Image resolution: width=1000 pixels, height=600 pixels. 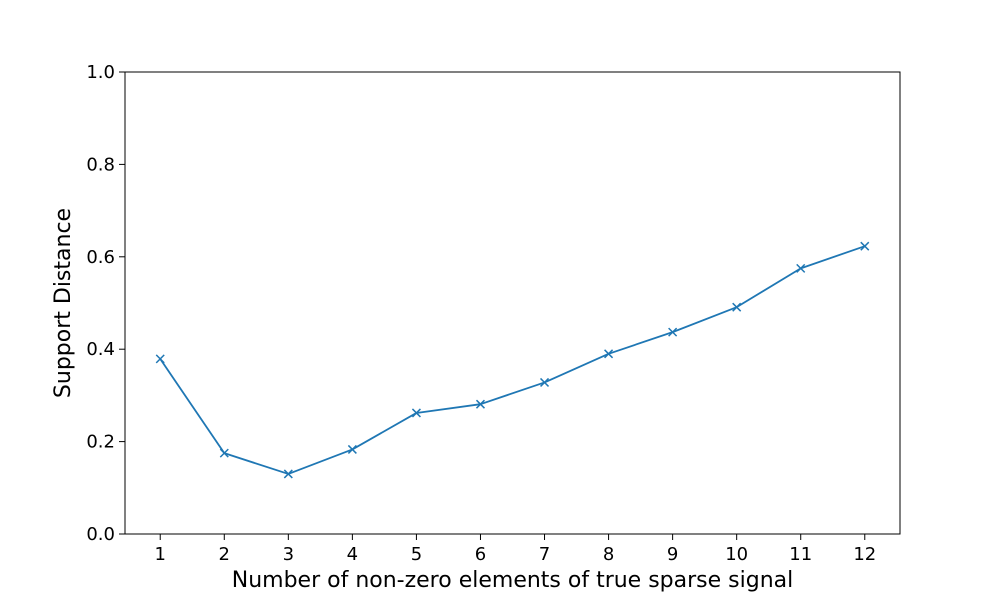 I want to click on y-tick-label: 1.0, so click(x=100, y=72).